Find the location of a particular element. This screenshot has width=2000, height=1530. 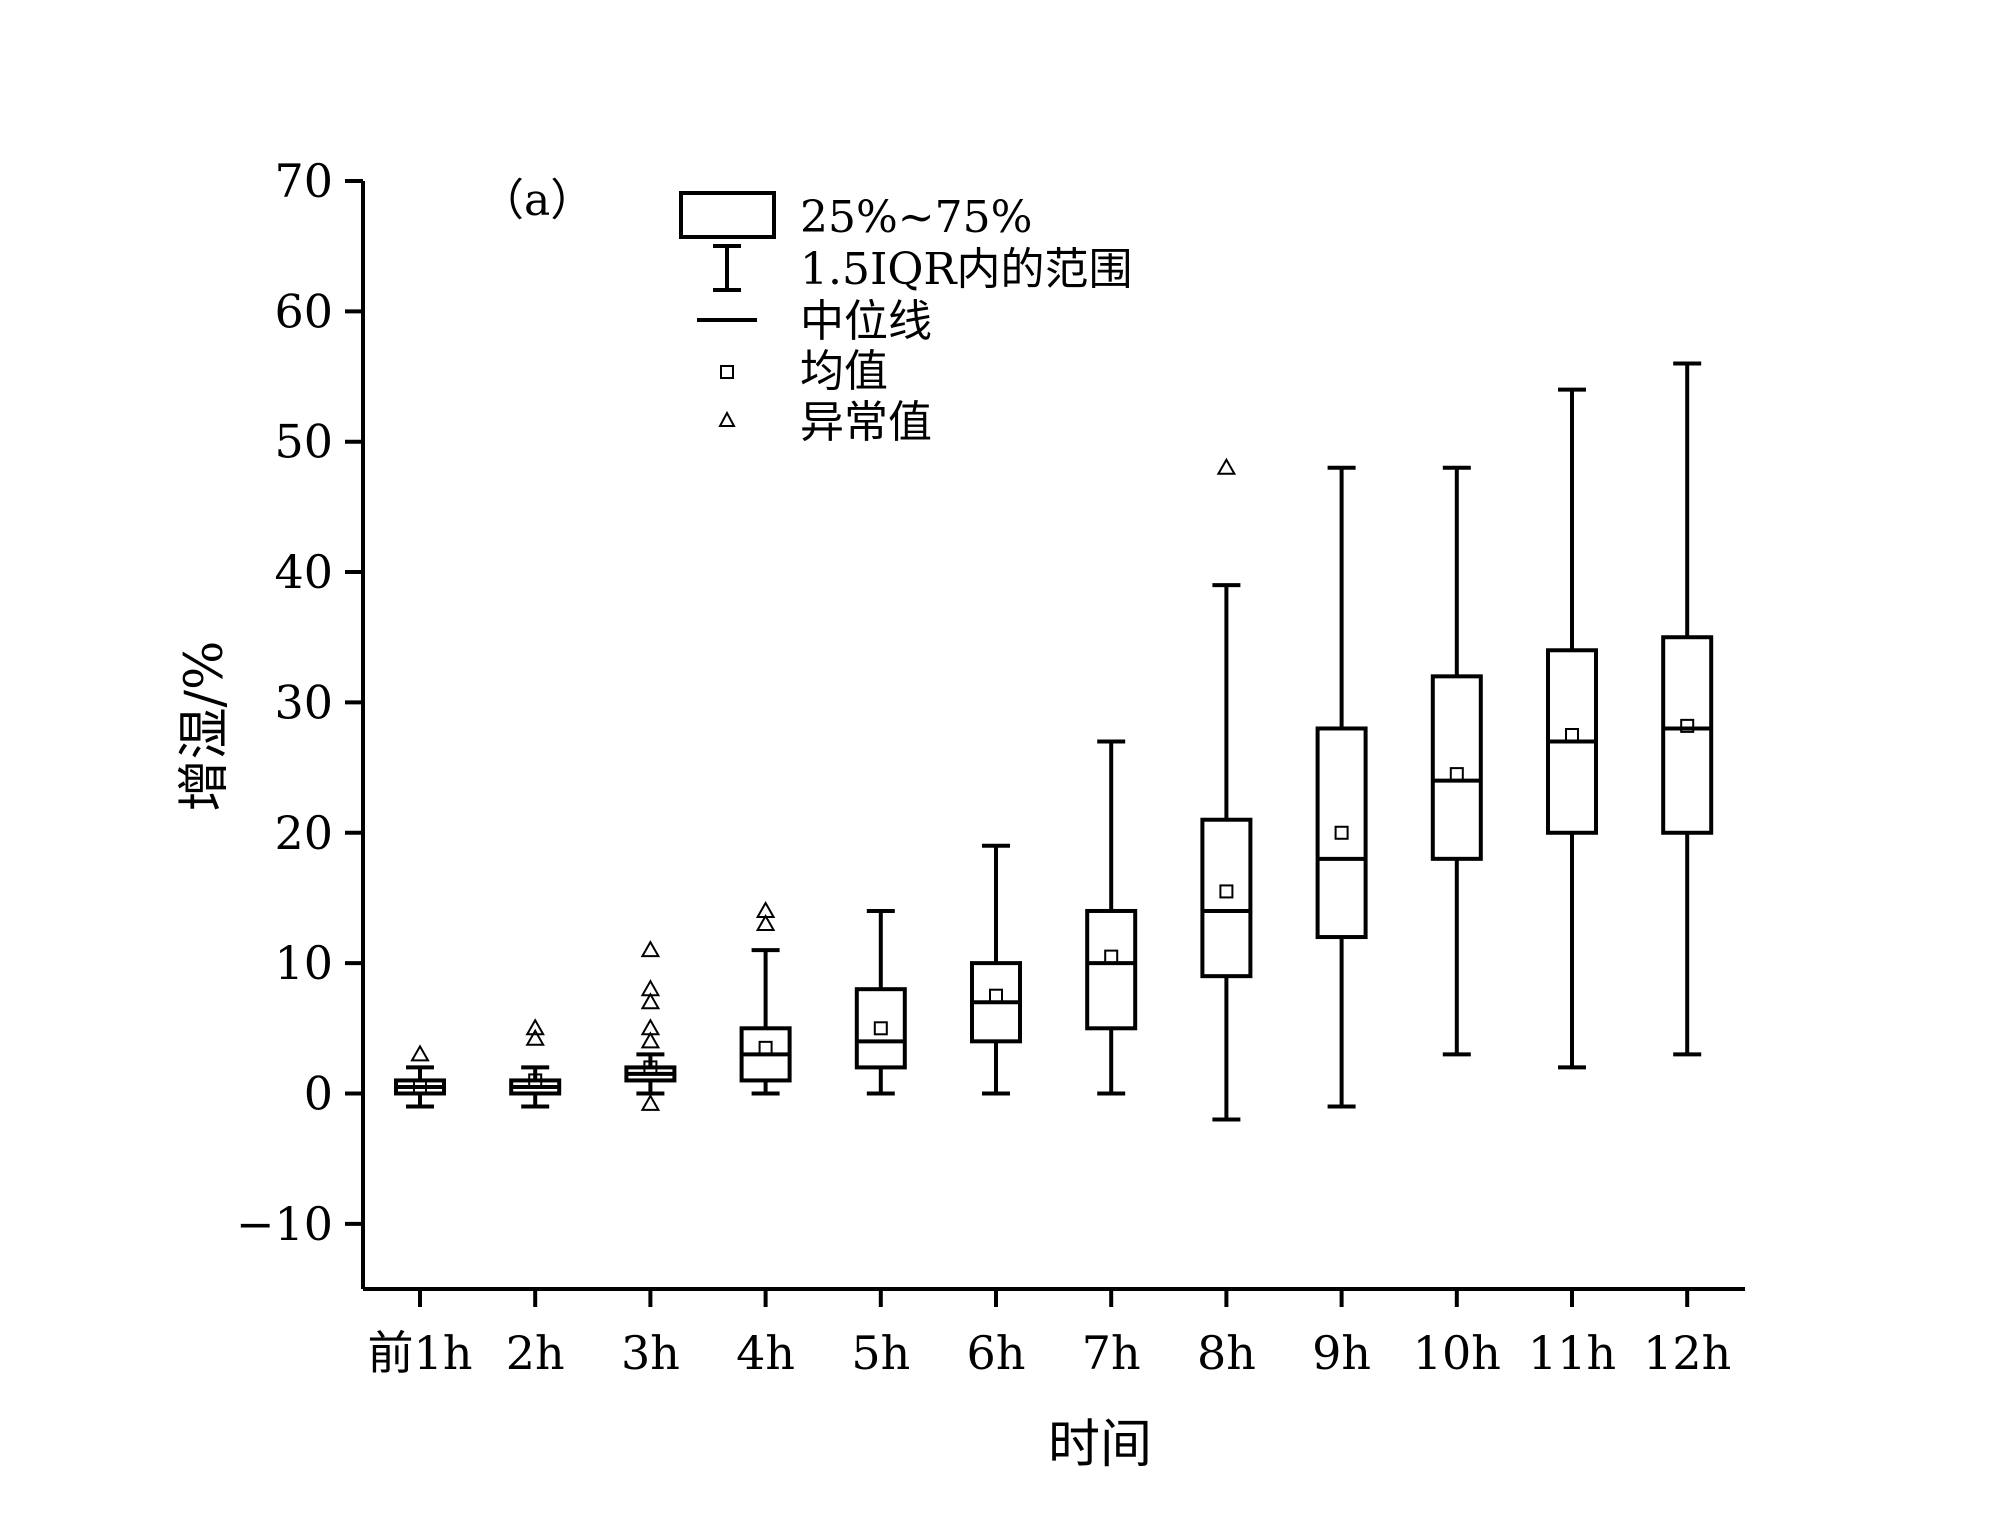

legend-box-label: 25%~75% is located at coordinates (916, 217).